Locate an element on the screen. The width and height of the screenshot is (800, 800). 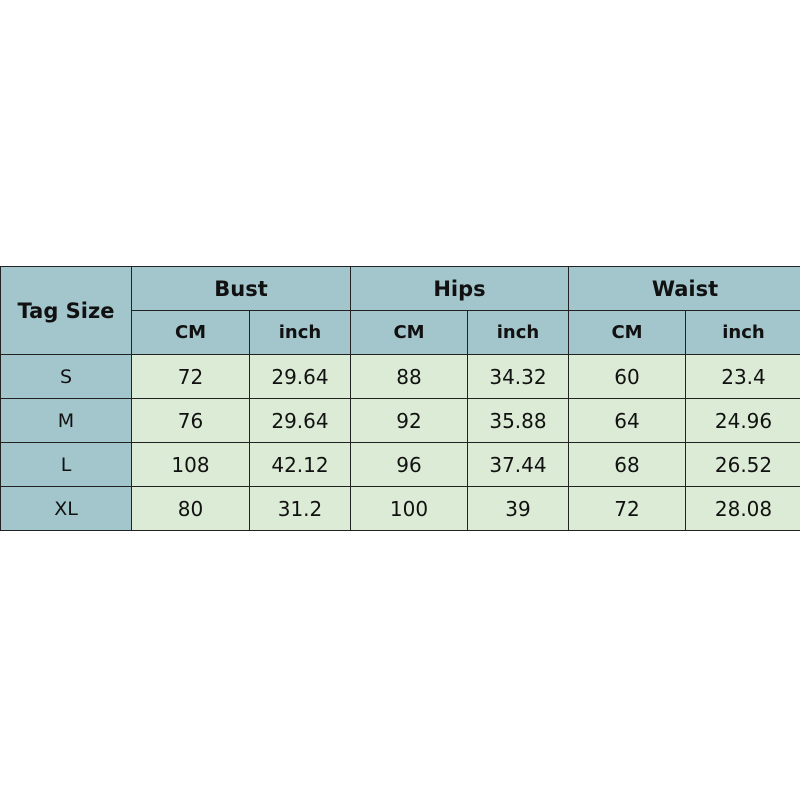
table-row: XL 80 31.2 100 39 72 28.08 is located at coordinates (400, 508).